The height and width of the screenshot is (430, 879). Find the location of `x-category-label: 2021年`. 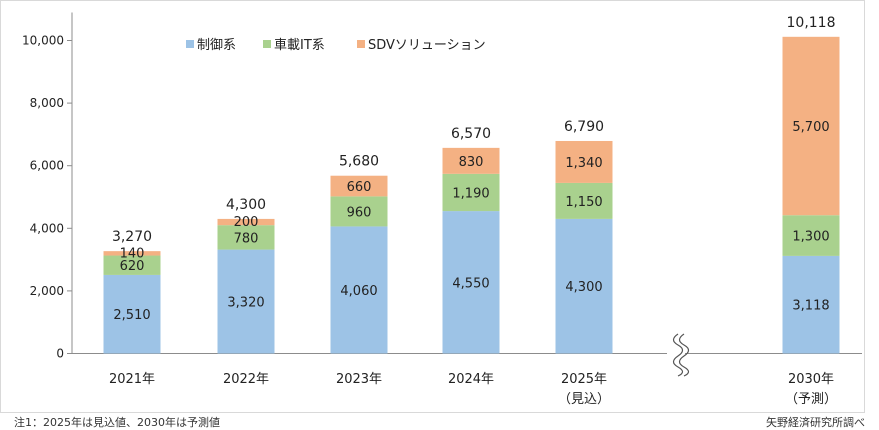

x-category-label: 2021年 is located at coordinates (132, 379).